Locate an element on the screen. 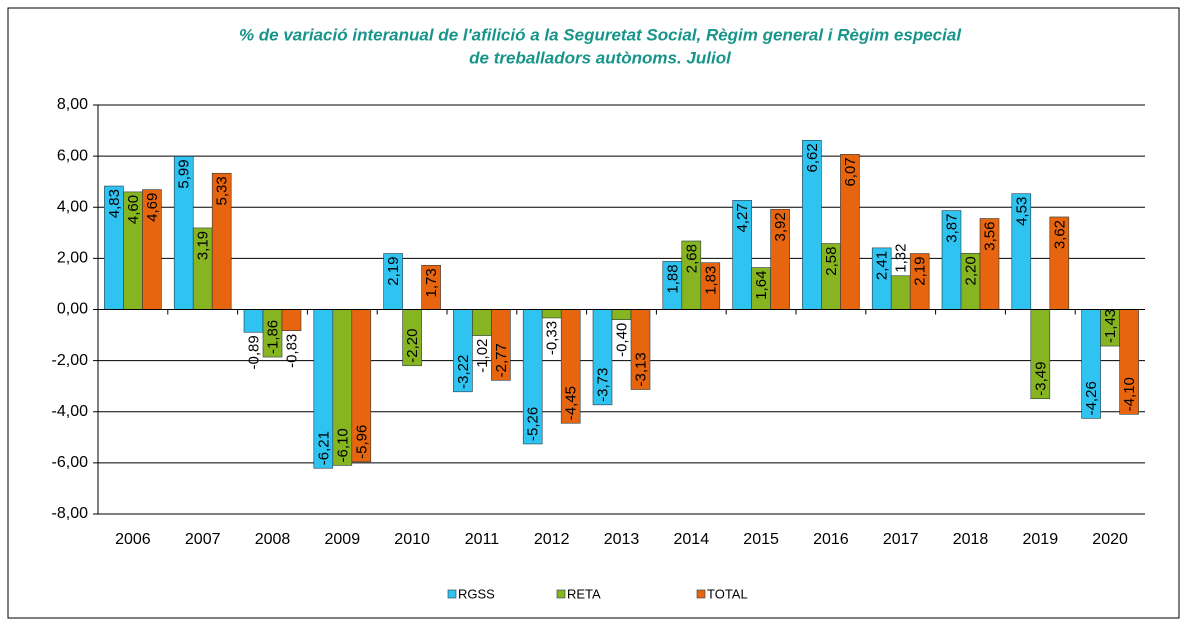 Image resolution: width=1187 pixels, height=626 pixels. value-label: 3,19 is located at coordinates (203, 245).